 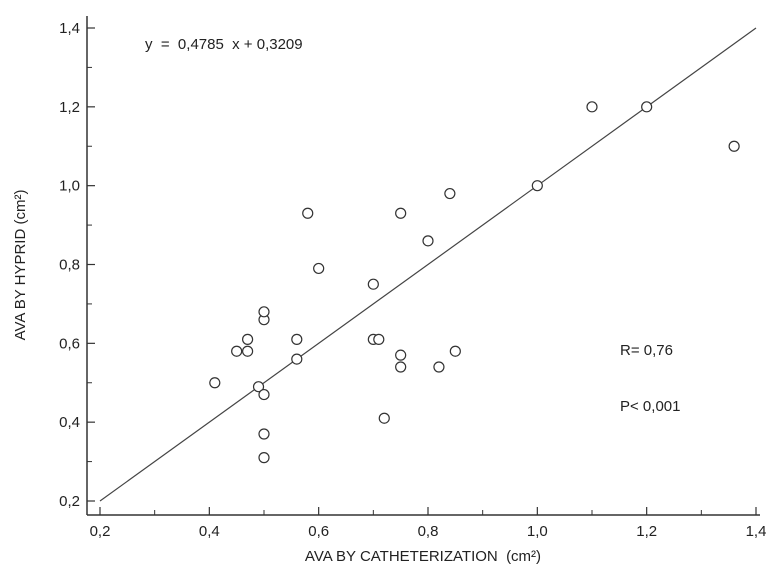 What do you see at coordinates (428, 531) in the screenshot?
I see `x-tick-label: 0,8` at bounding box center [428, 531].